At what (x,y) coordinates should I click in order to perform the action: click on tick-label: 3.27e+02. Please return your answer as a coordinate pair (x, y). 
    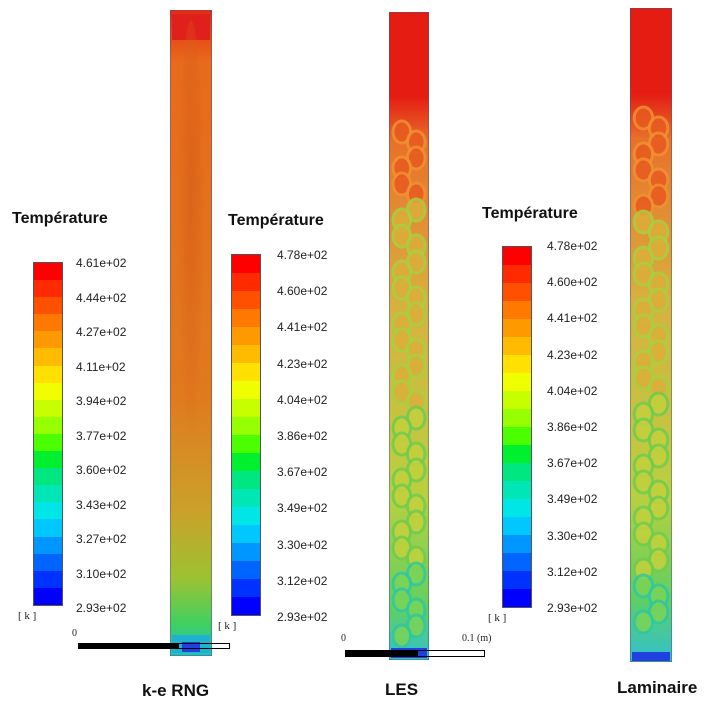
    Looking at the image, I should click on (101, 539).